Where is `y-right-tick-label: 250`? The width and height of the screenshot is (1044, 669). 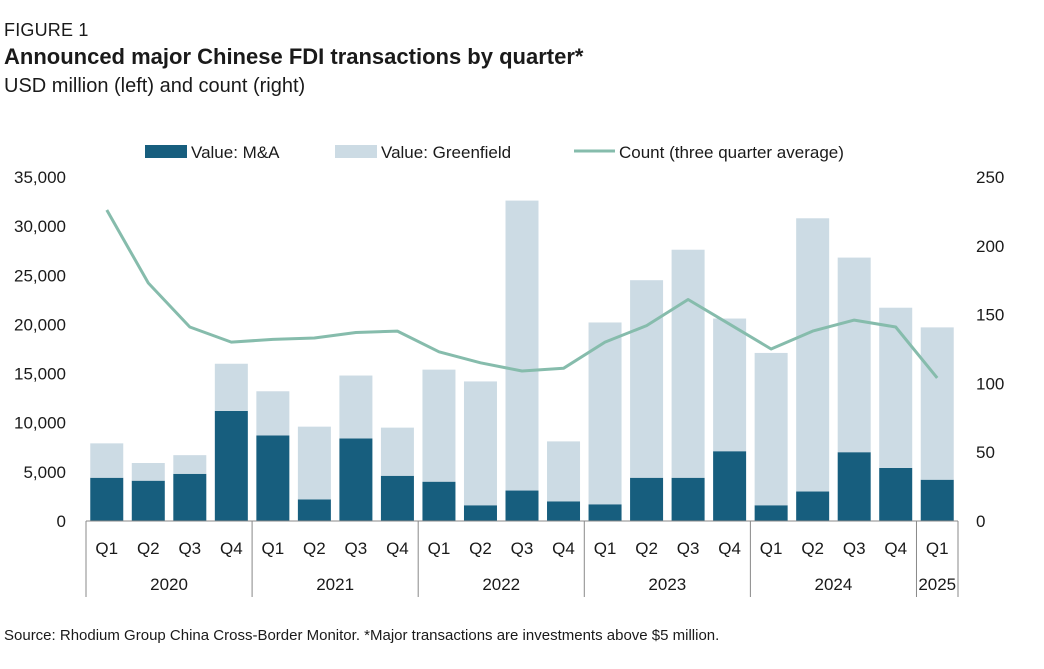
y-right-tick-label: 250 is located at coordinates (990, 177).